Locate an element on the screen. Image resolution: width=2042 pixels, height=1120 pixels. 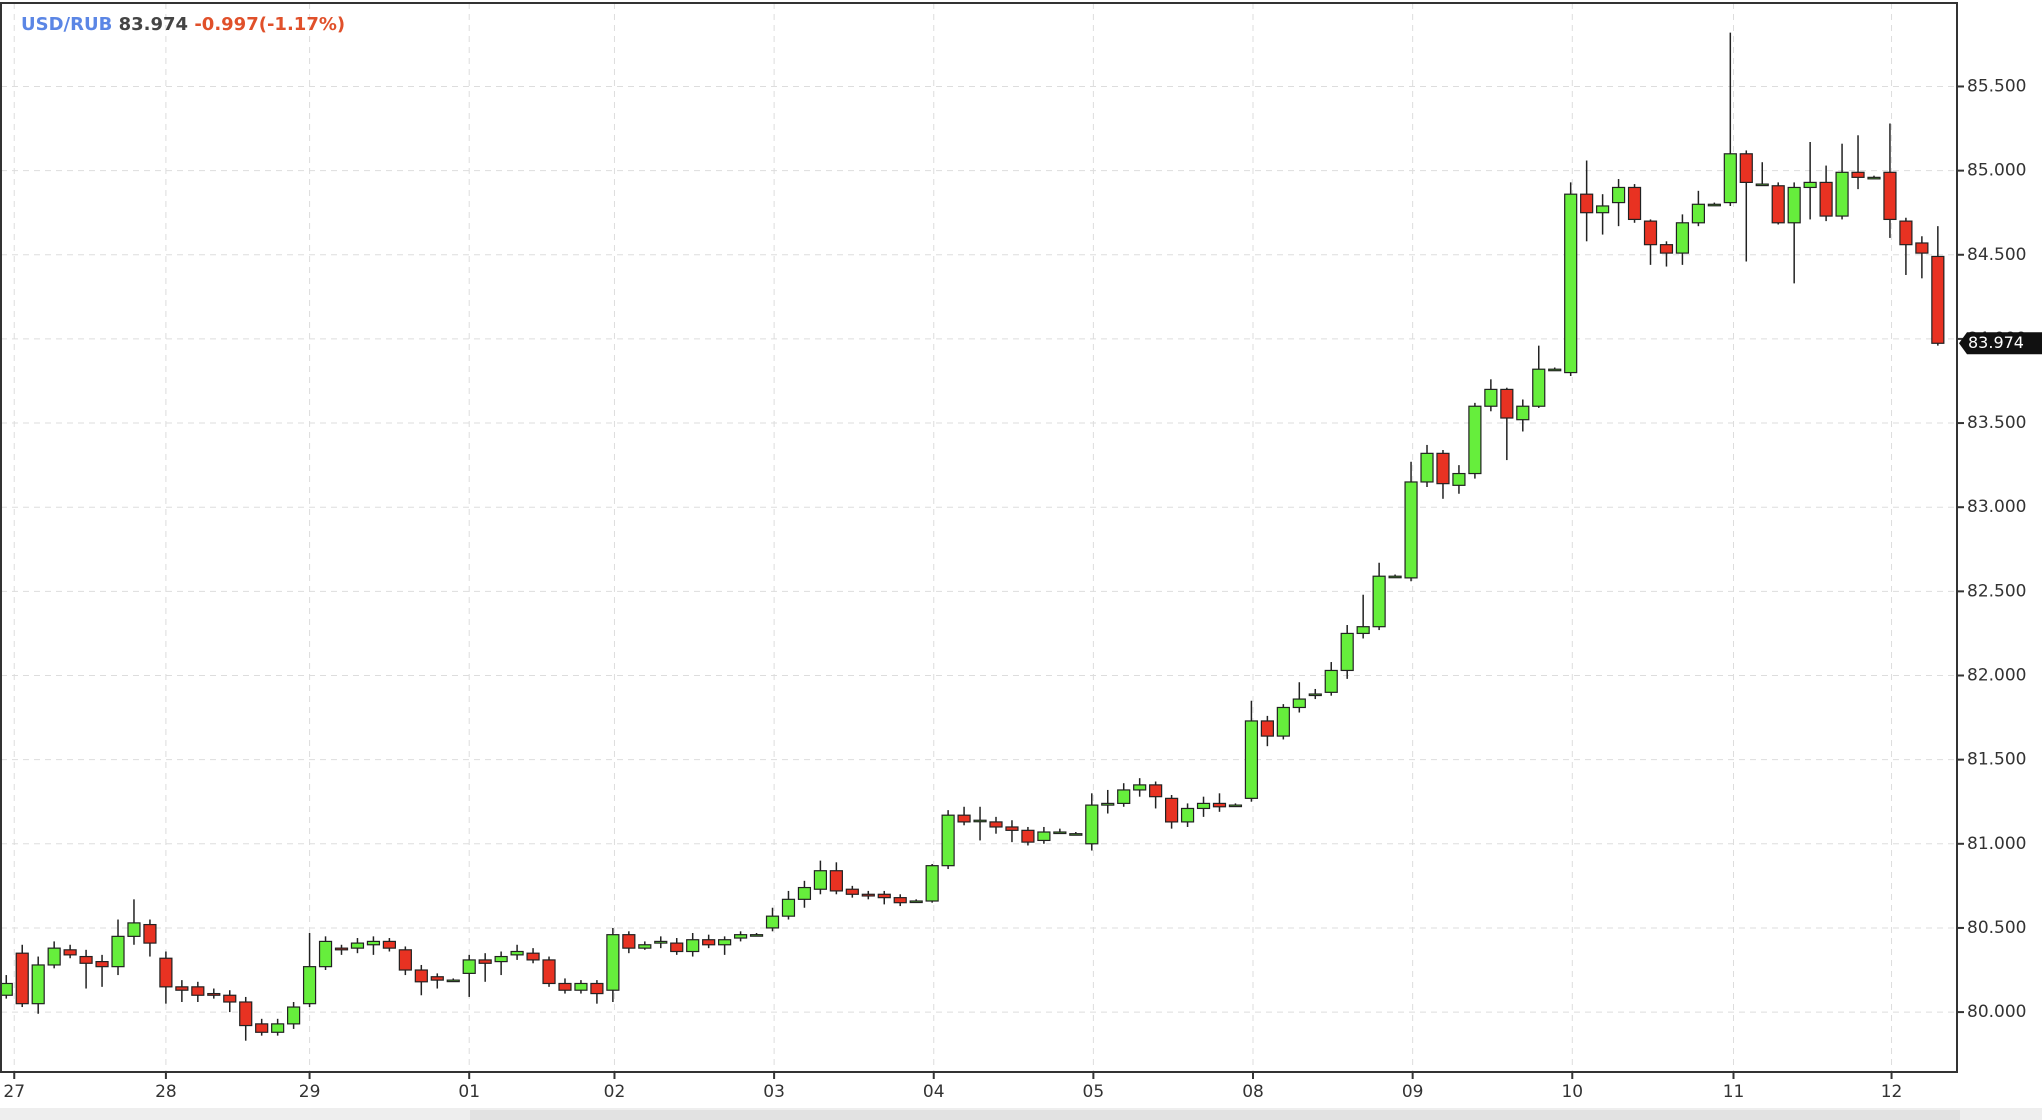
x-tick-label: 08 is located at coordinates (1253, 1092).